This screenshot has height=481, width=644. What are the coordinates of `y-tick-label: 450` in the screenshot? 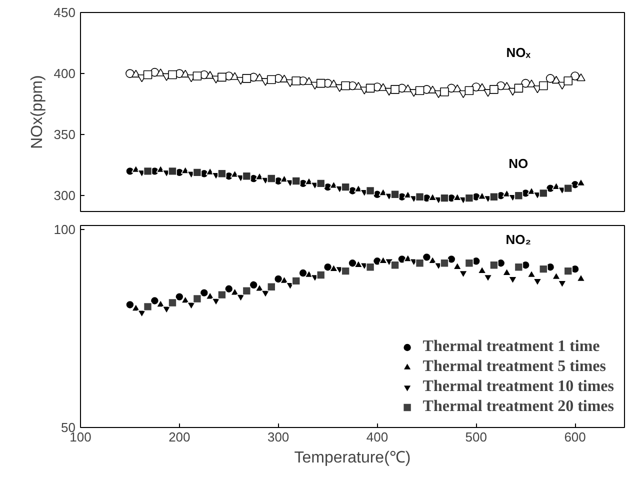 It's located at (65, 12).